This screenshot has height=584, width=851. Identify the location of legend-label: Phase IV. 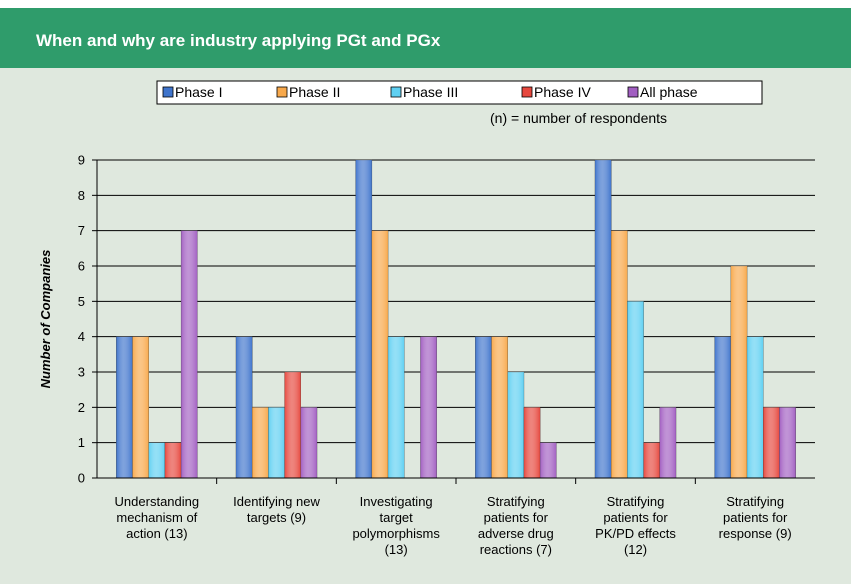
(562, 92).